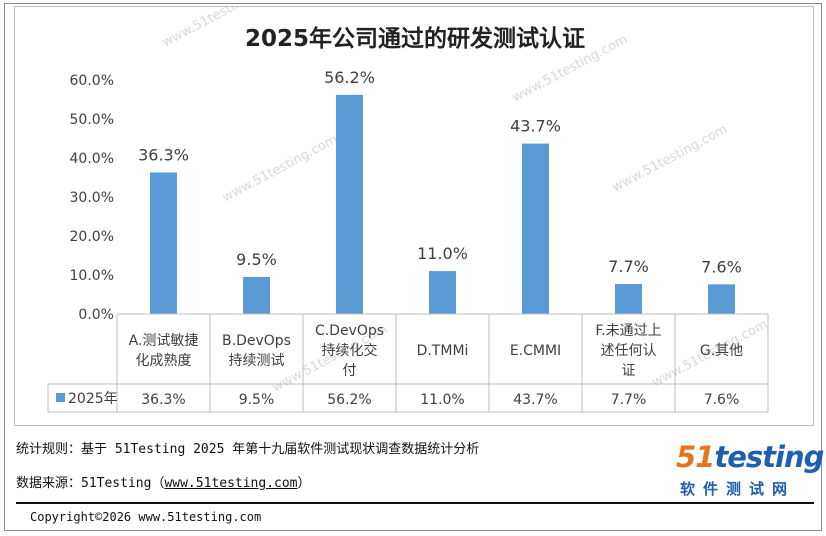 Image resolution: width=826 pixels, height=536 pixels. I want to click on y-tick-label: 0.0%, so click(96, 315).